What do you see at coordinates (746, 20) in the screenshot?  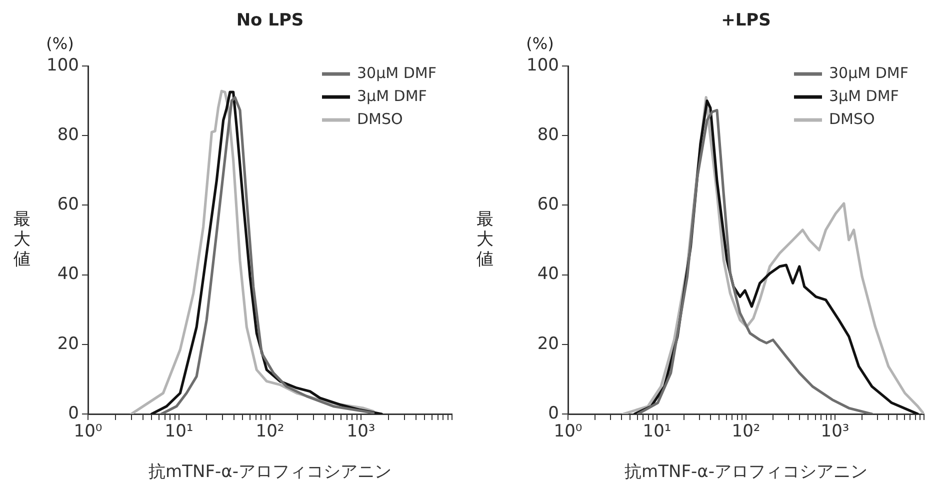 I see `chart-title: +LPS` at bounding box center [746, 20].